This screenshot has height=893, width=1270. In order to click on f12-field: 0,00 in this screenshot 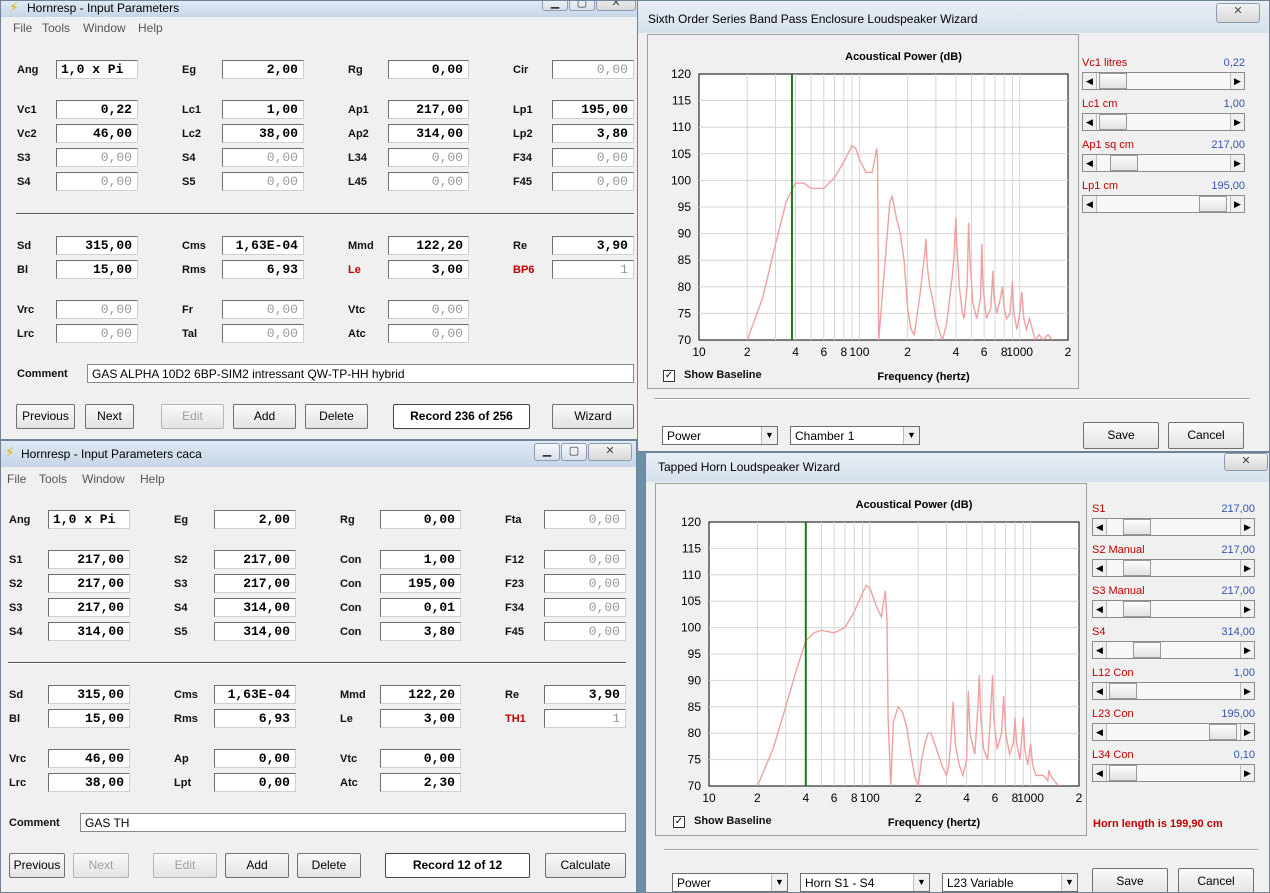, I will do `click(585, 559)`.